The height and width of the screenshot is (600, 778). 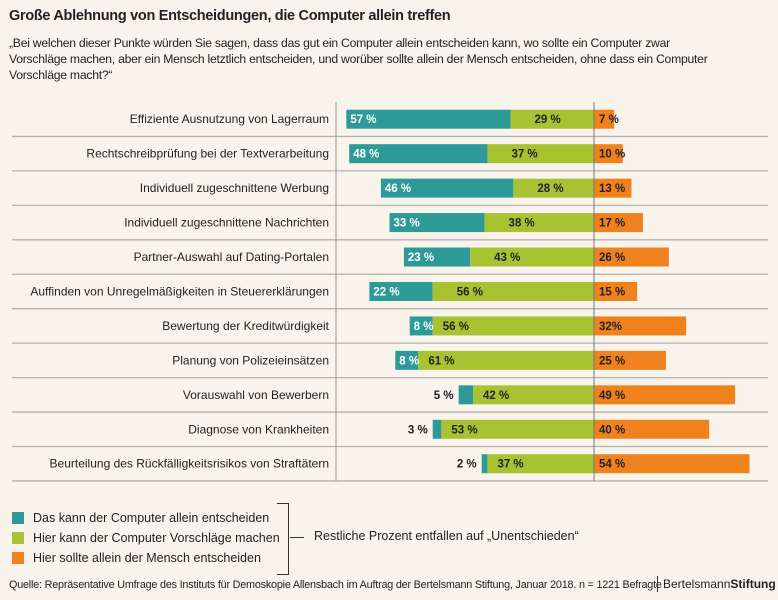 I want to click on data-label: 32%, so click(x=610, y=327).